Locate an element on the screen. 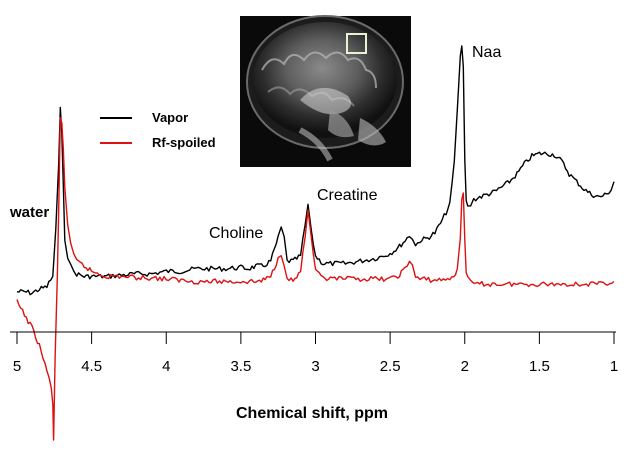  x-tick-label: 5 is located at coordinates (17, 366).